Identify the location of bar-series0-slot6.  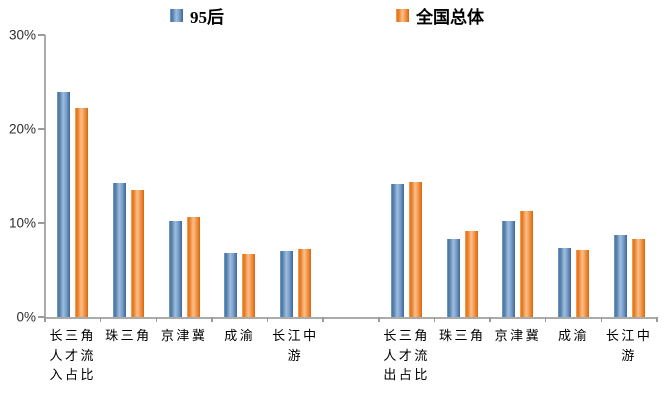
(398, 250).